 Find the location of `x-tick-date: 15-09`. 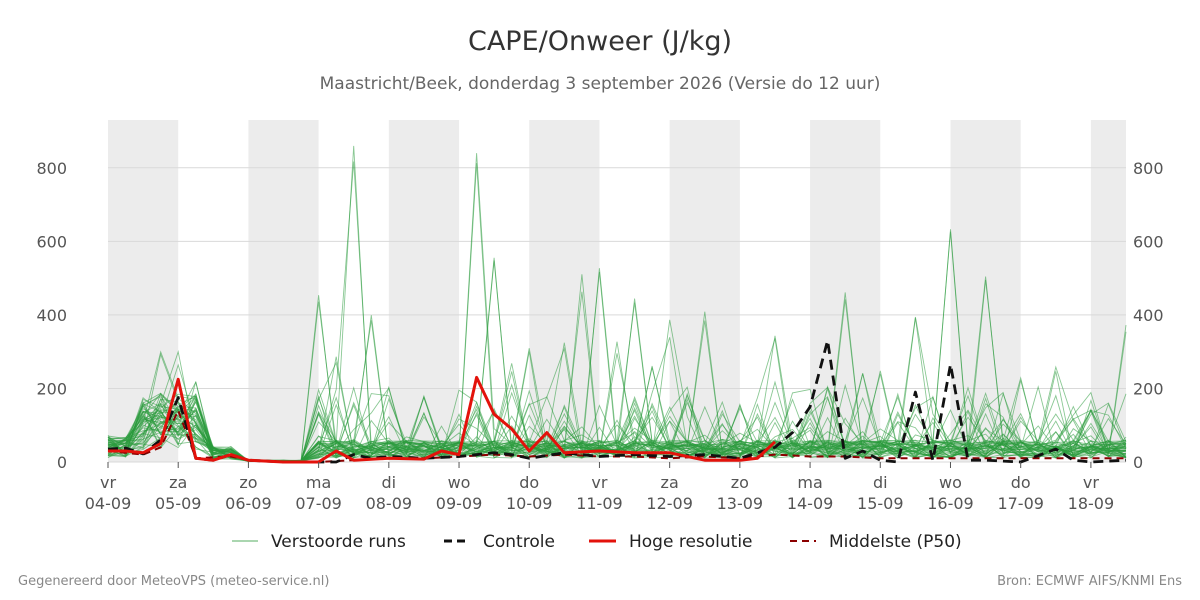

x-tick-date: 15-09 is located at coordinates (880, 503).